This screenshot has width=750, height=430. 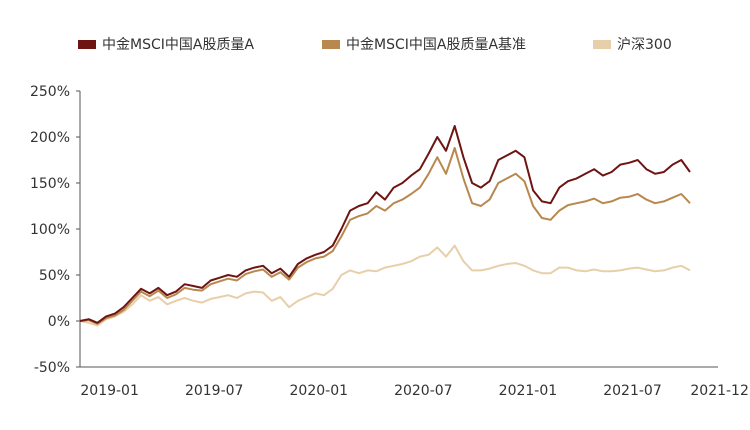 What do you see at coordinates (50, 184) in the screenshot?
I see `y-tick-label: 150%` at bounding box center [50, 184].